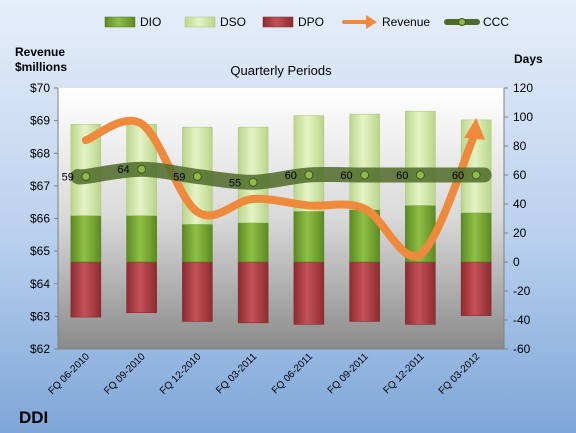  Describe the element at coordinates (522, 320) in the screenshot. I see `y-right-tick-label: -40` at that location.